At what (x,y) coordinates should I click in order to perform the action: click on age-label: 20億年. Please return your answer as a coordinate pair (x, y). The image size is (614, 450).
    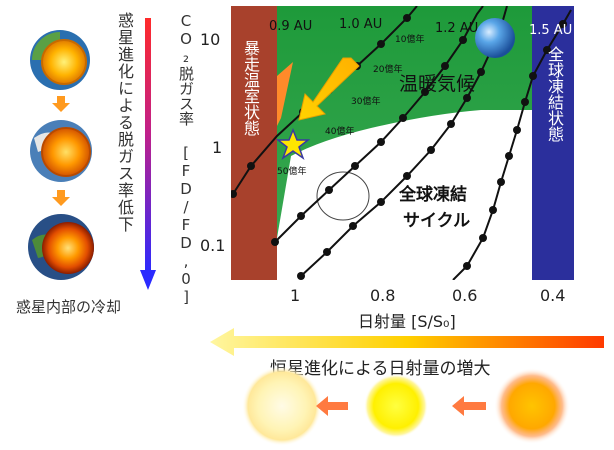
    Looking at the image, I should click on (387, 69).